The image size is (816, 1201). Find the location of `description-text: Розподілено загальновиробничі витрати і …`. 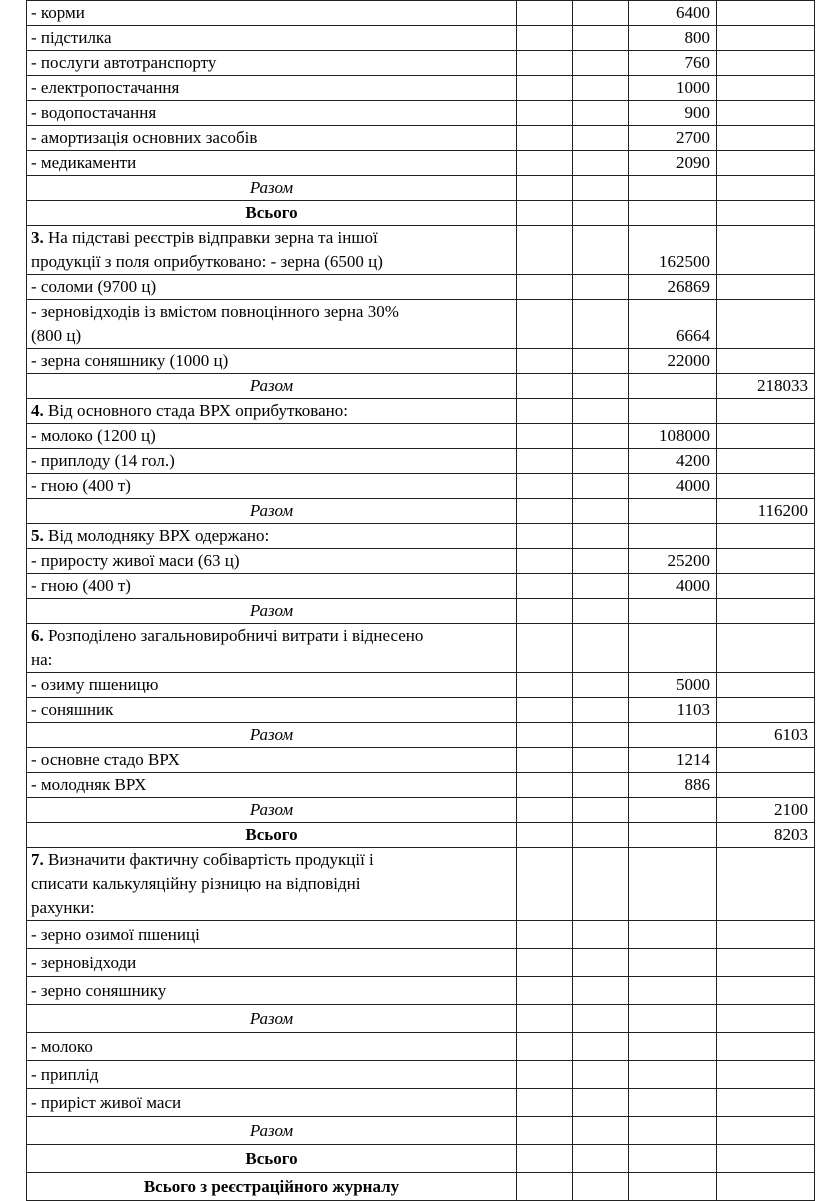

description-text: Розподілено загальновиробничі витрати і … is located at coordinates (233, 635).